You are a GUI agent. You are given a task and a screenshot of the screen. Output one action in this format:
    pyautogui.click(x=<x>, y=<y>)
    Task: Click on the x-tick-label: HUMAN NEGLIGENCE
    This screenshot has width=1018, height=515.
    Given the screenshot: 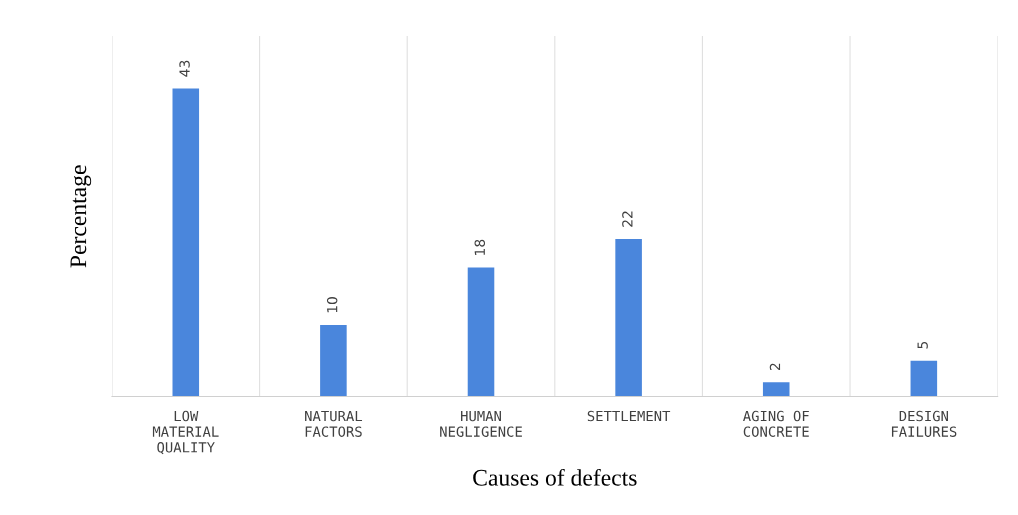 What is the action you would take?
    pyautogui.click(x=481, y=423)
    